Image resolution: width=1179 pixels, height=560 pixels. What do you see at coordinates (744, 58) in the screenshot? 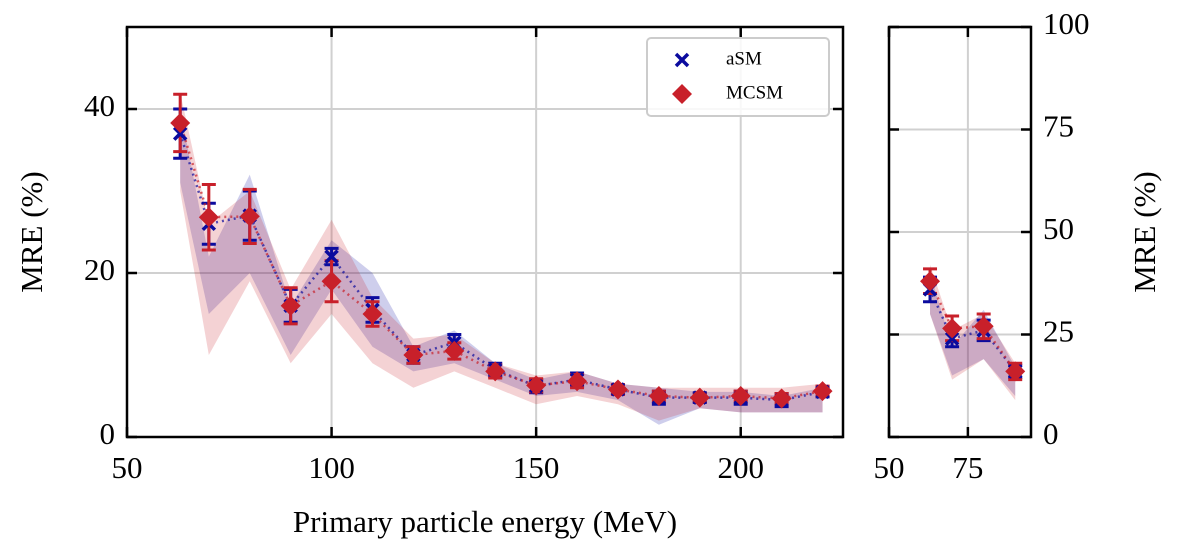
I see `legend-label: aSM` at bounding box center [744, 58].